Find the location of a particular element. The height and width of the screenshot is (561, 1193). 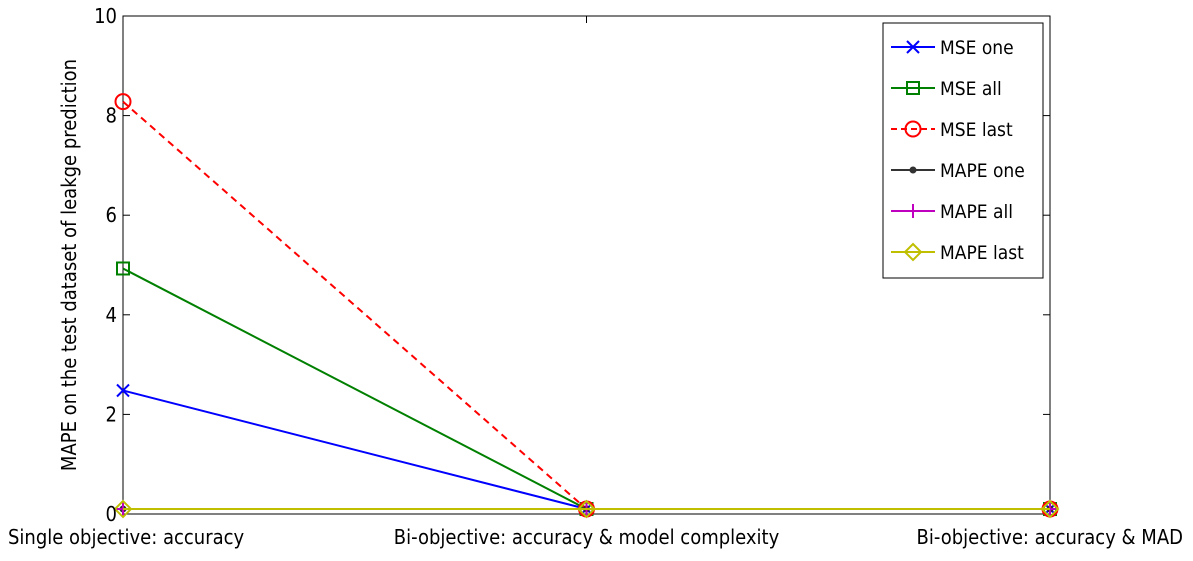

y-tick-labels: 0 2 4 6 8 10 is located at coordinates (105, 265).